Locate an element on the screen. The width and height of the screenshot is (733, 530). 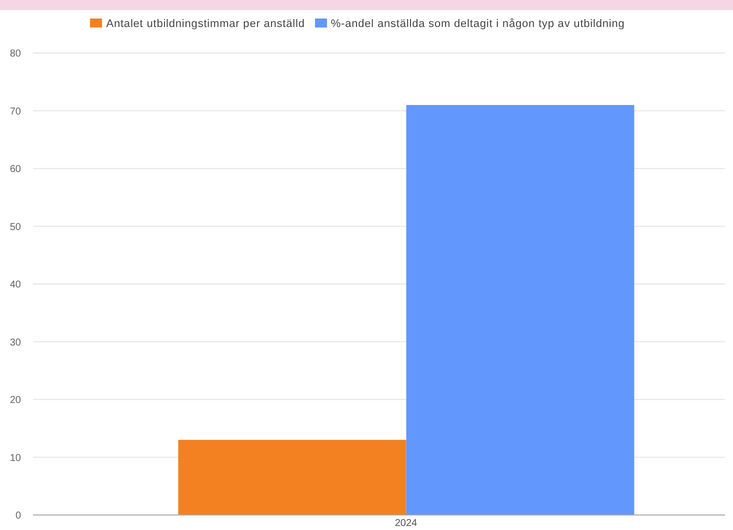
y-tick-label: 80 is located at coordinates (16, 54).